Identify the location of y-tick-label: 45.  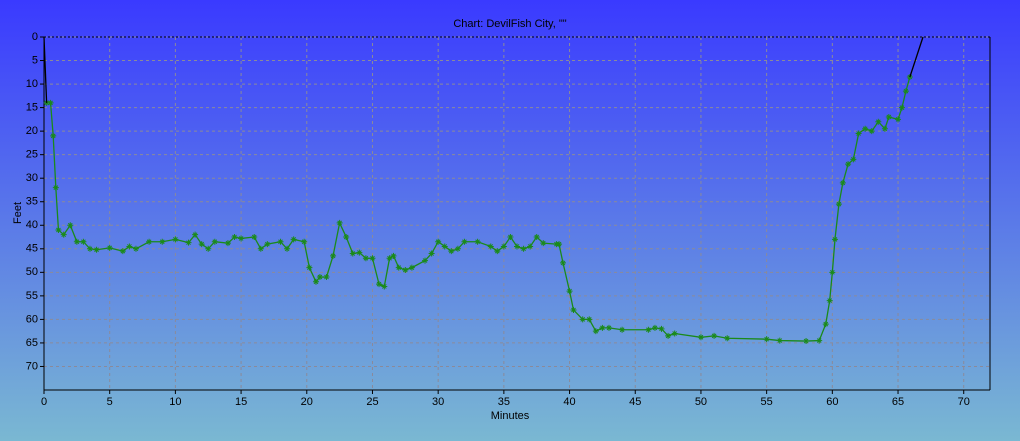
(32, 249).